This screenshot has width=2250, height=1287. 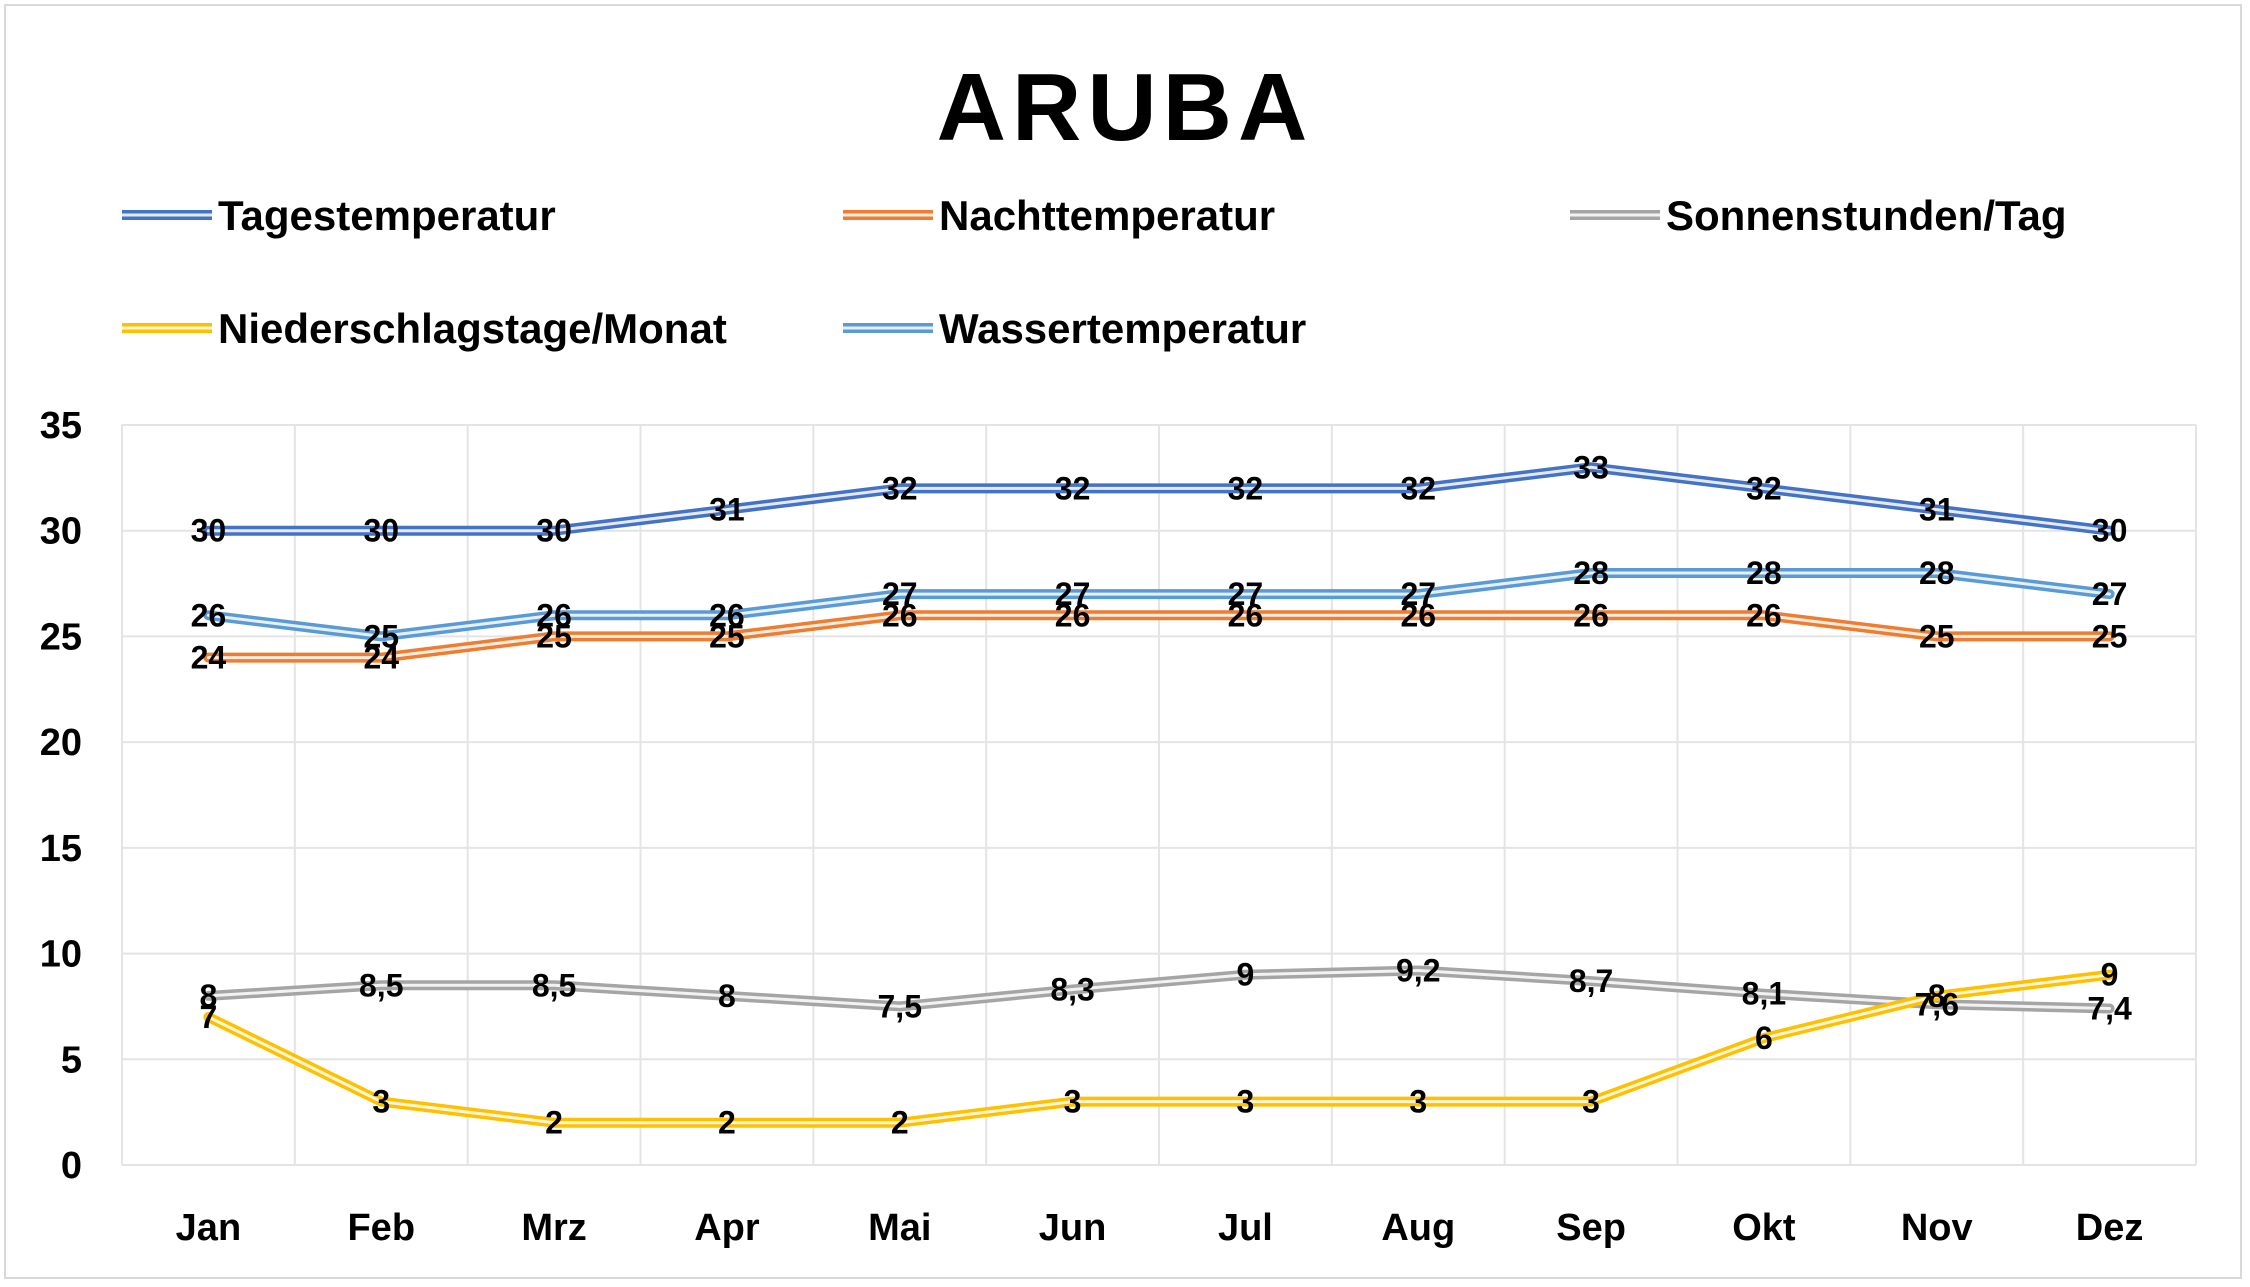 What do you see at coordinates (61, 426) in the screenshot?
I see `y-tick-label: 35` at bounding box center [61, 426].